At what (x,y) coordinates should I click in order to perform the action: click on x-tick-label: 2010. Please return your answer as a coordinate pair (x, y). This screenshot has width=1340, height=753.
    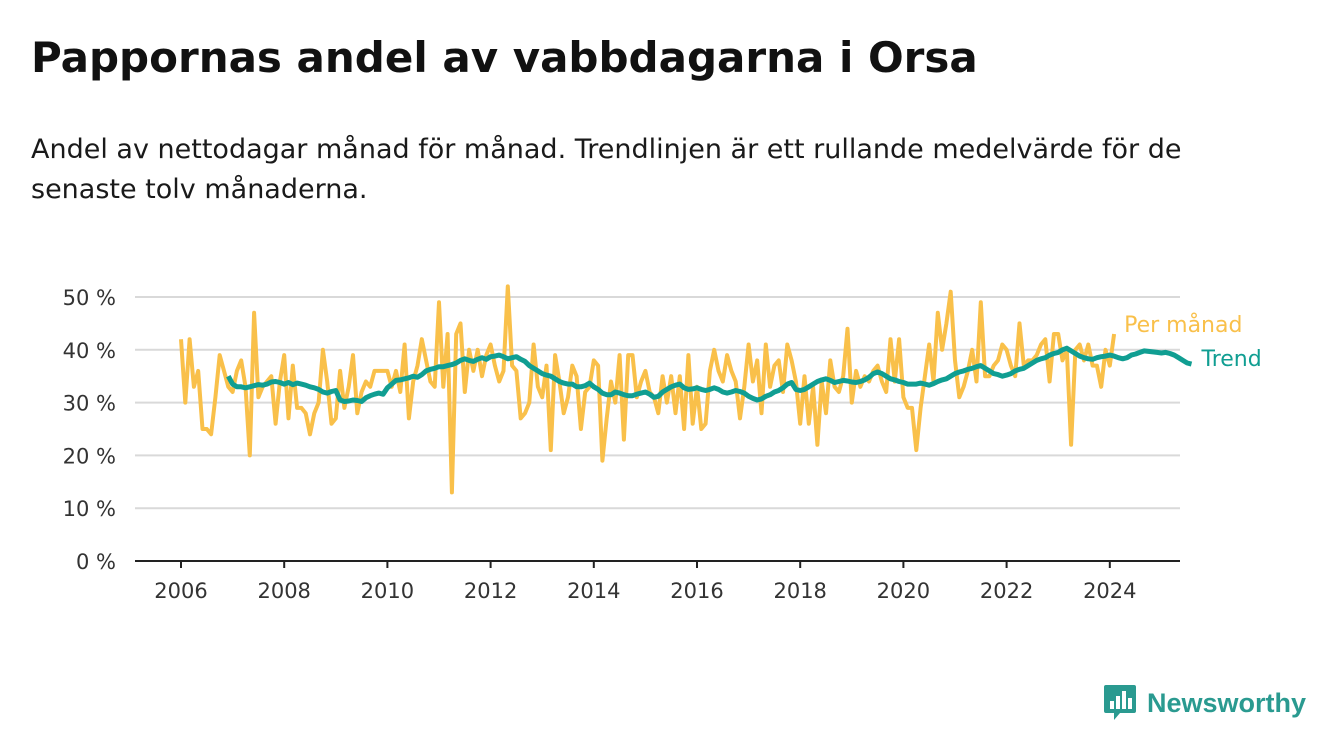
    Looking at the image, I should click on (387, 591).